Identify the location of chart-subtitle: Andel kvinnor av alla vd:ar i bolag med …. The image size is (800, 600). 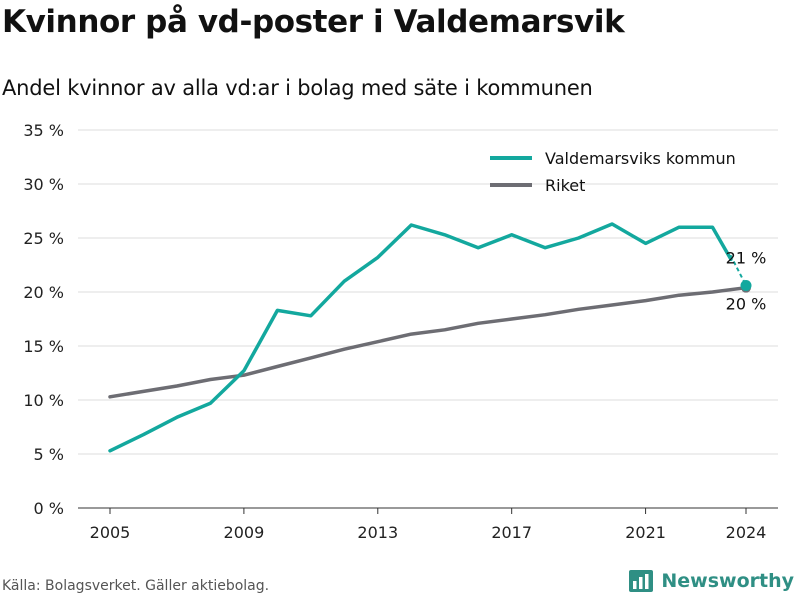
(297, 88).